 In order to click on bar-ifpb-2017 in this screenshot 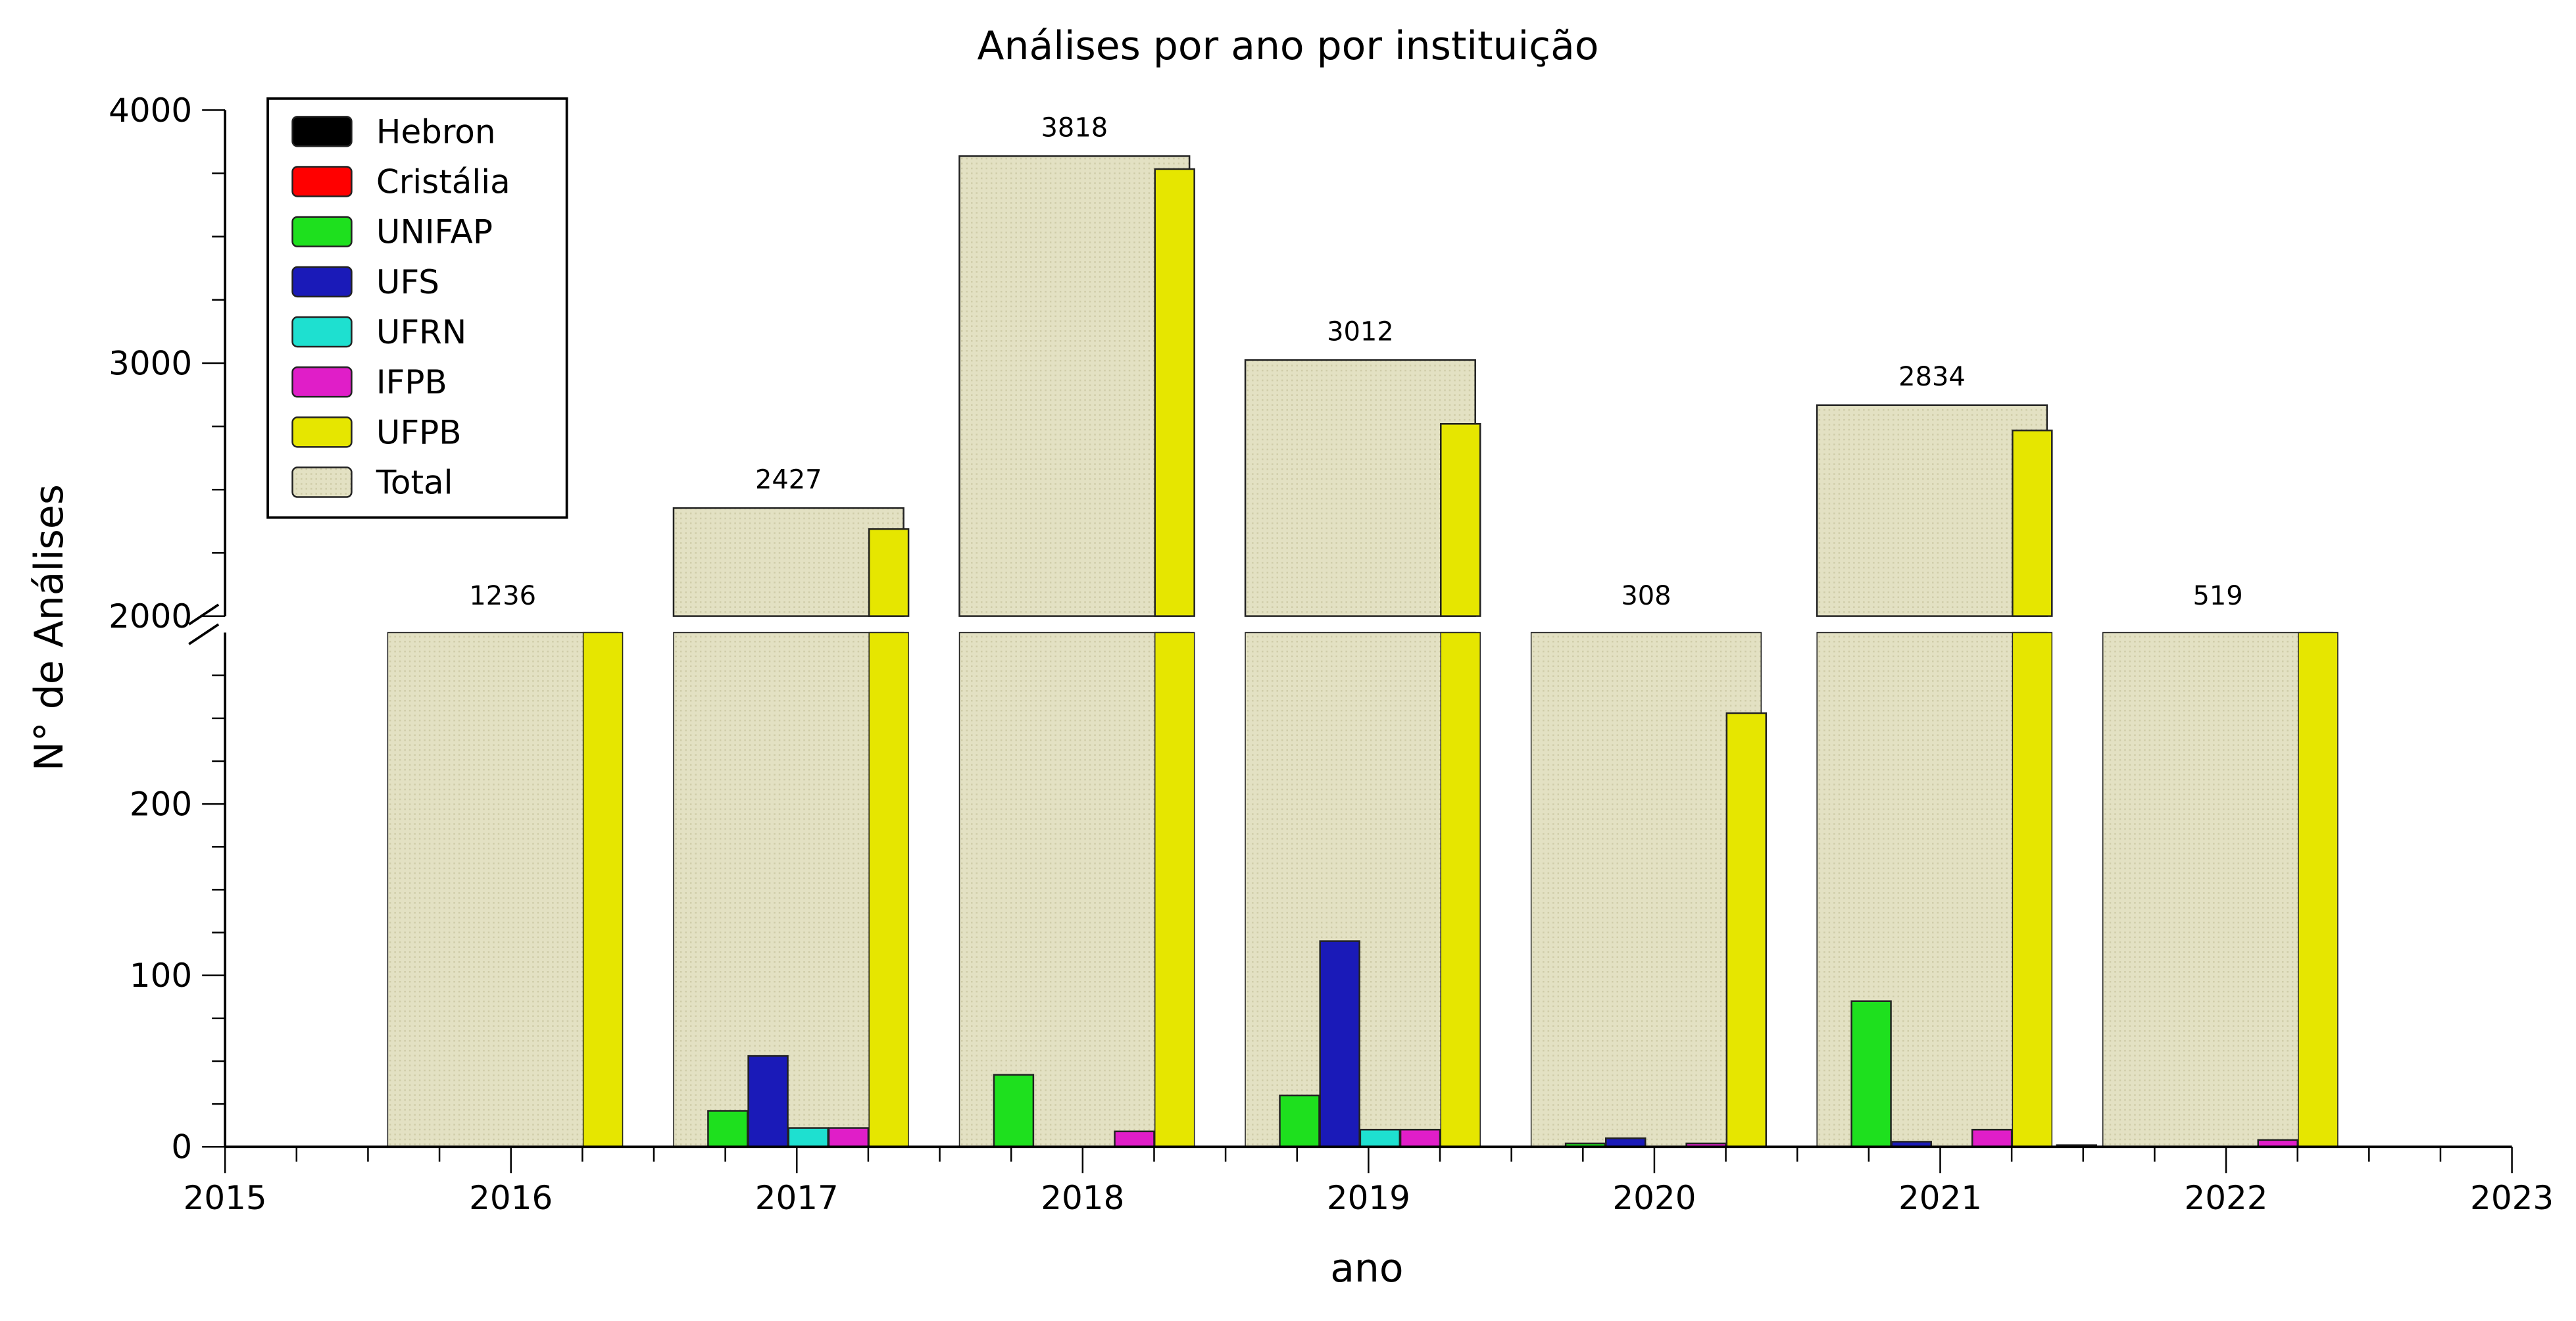, I will do `click(849, 1137)`.